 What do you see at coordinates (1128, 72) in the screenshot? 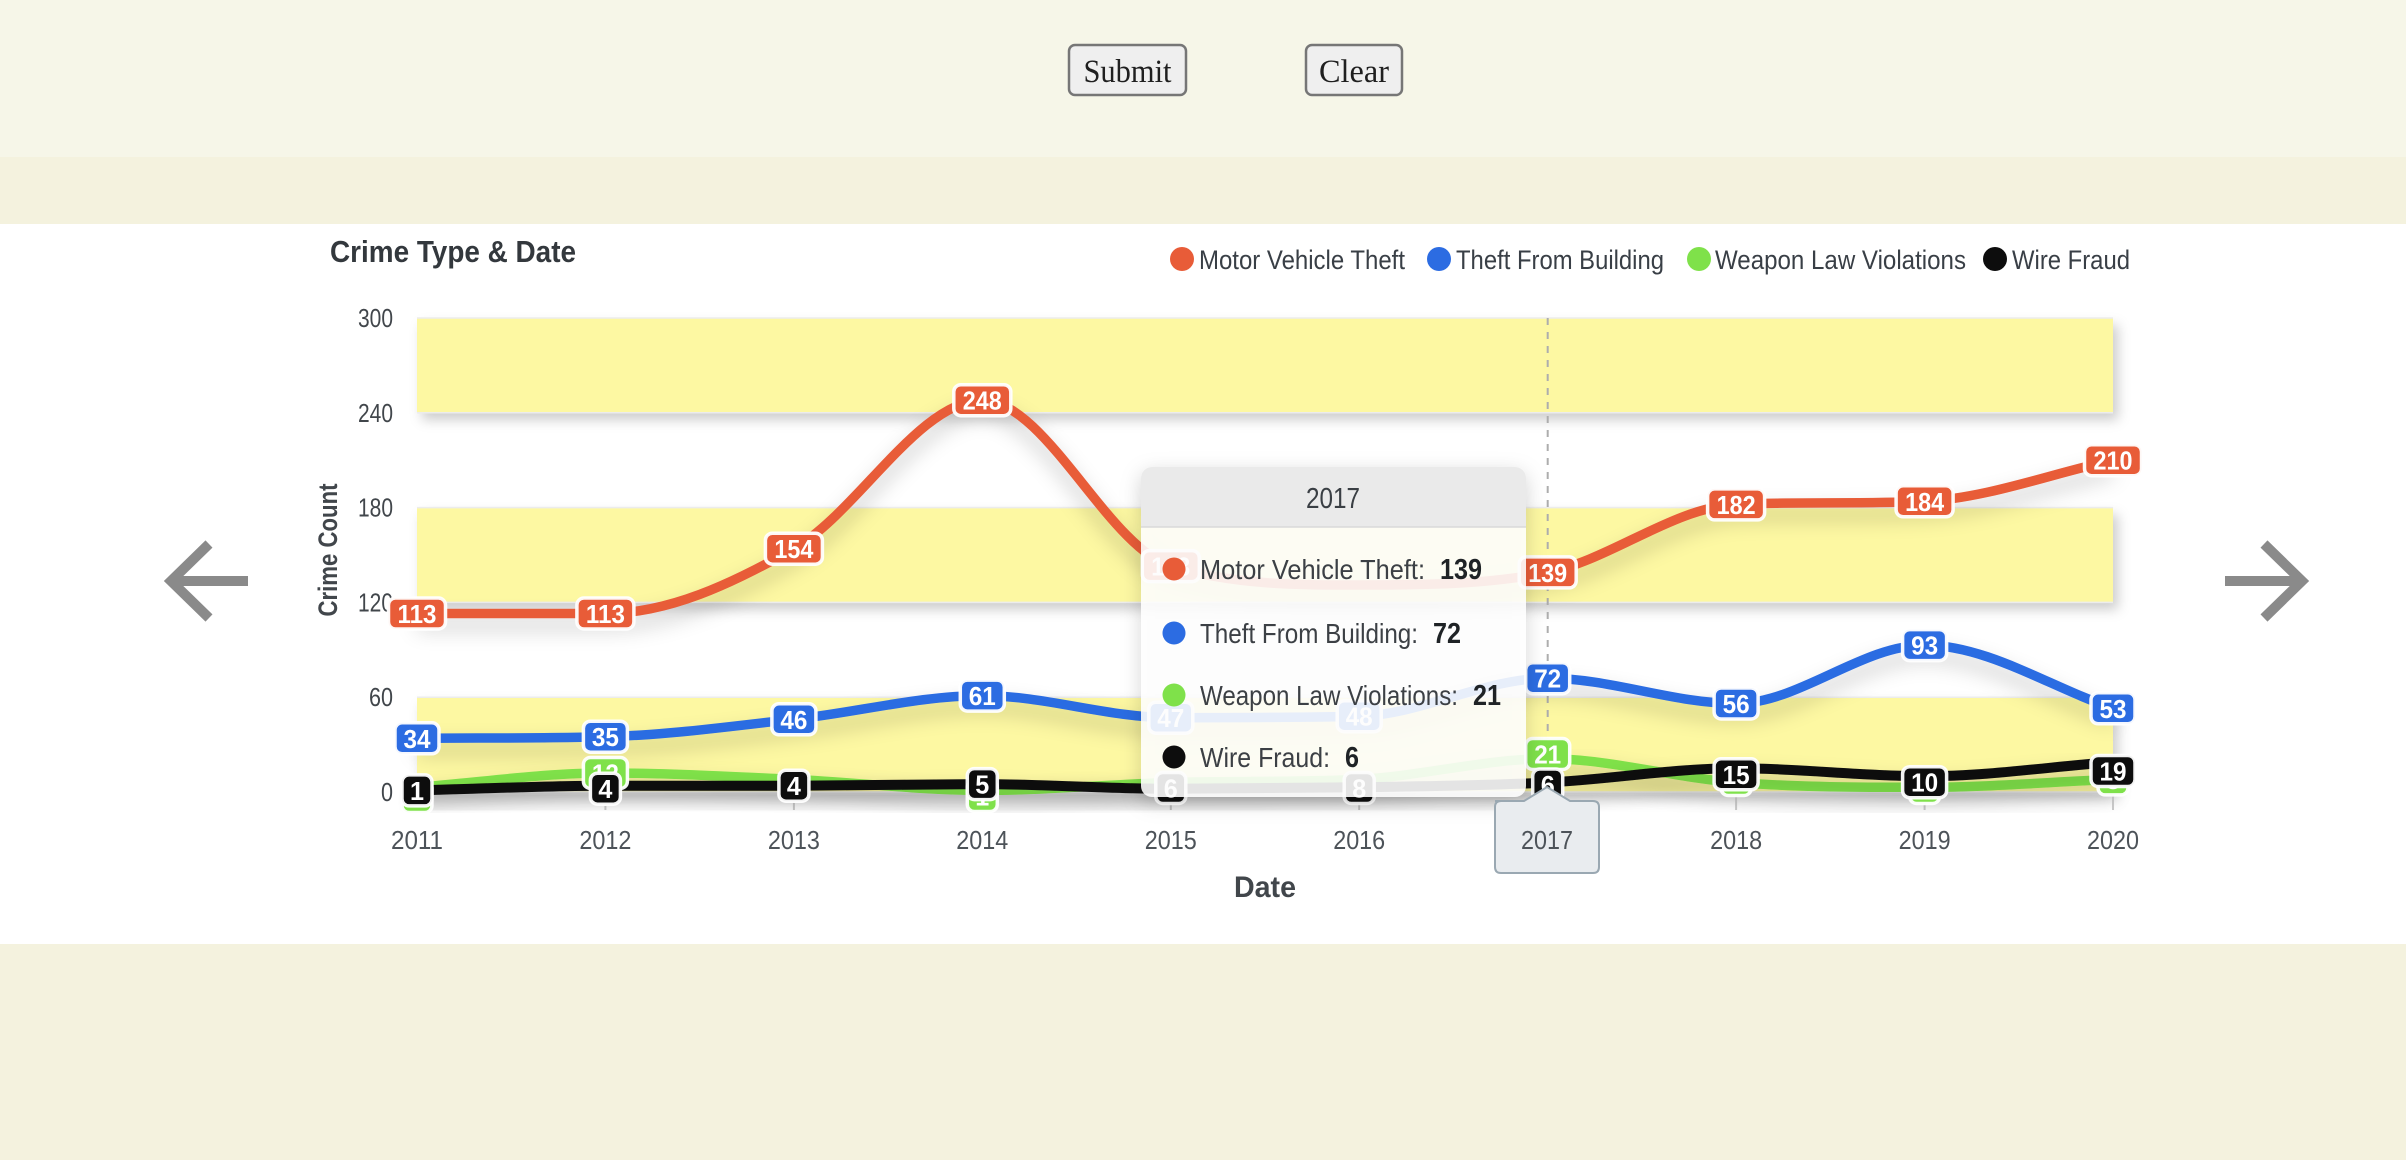
I see `svg-text: Submit` at bounding box center [1128, 72].